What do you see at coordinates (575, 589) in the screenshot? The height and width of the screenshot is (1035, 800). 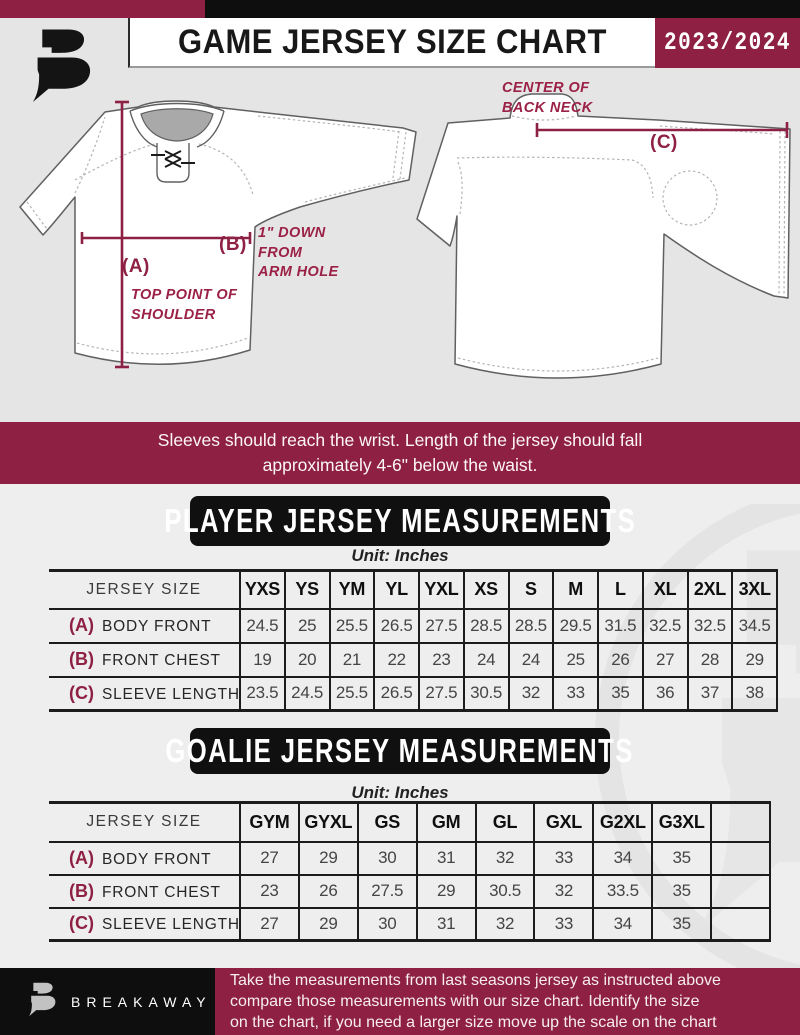 I see `size-column-header: M` at bounding box center [575, 589].